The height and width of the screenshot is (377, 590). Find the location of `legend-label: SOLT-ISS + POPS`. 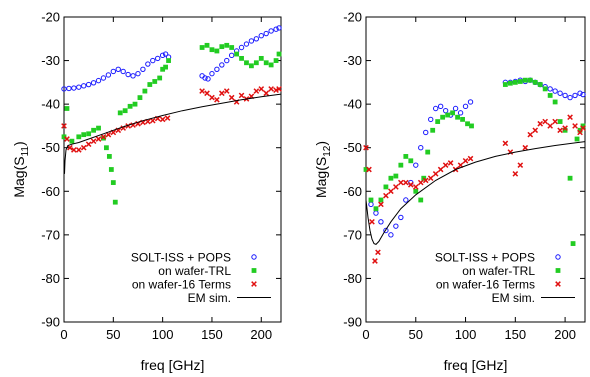

legend-label: SOLT-ISS + POPS is located at coordinates (485, 258).